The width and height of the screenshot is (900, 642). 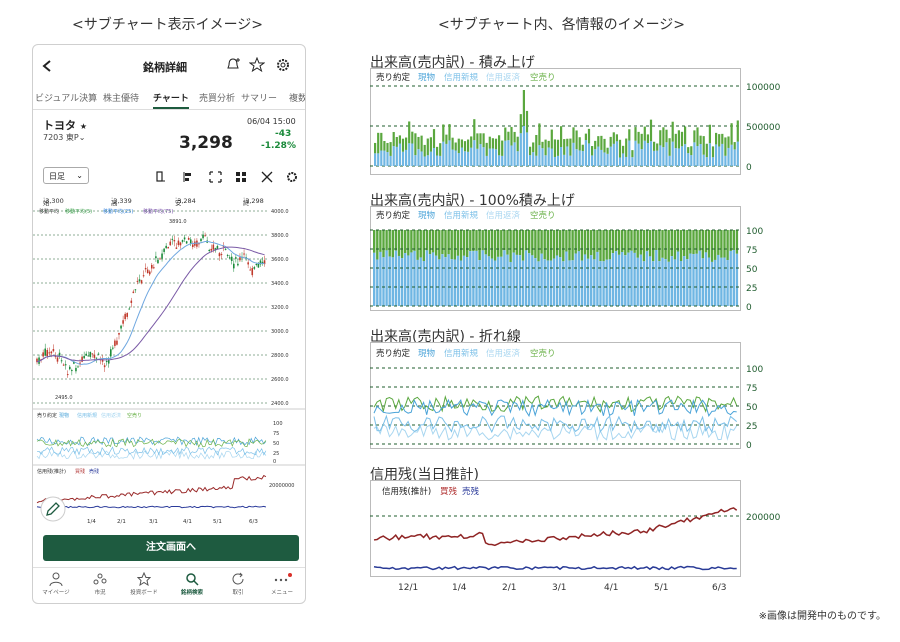 I want to click on tab-summary: サマリー, so click(x=259, y=99).